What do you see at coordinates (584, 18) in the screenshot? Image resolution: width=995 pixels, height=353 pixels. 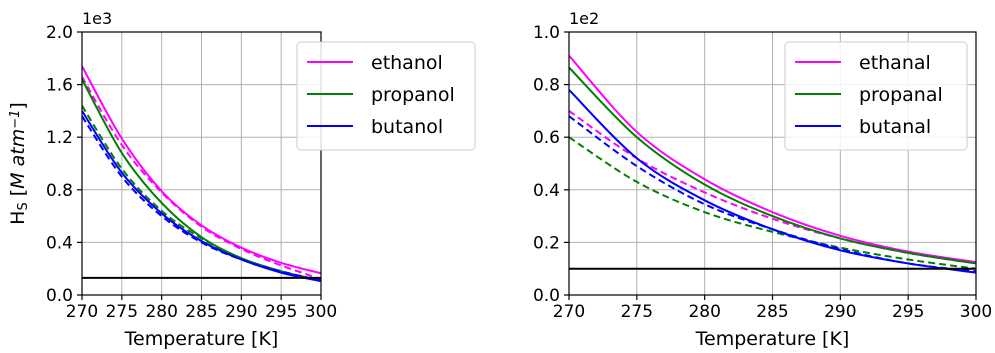 I see `axis-multiplier: 1e2` at bounding box center [584, 18].